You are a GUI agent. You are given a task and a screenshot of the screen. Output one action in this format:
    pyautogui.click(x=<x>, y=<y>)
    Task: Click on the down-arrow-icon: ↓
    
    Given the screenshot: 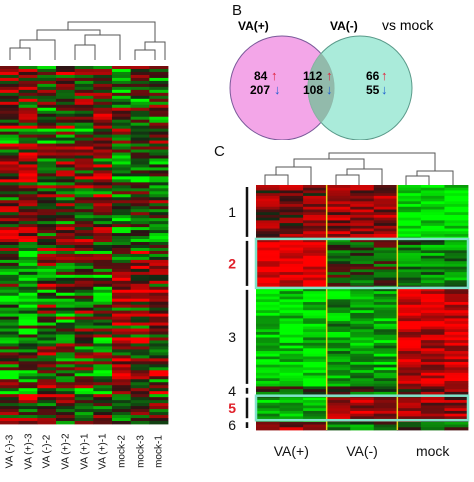 What is the action you would take?
    pyautogui.click(x=329, y=89)
    